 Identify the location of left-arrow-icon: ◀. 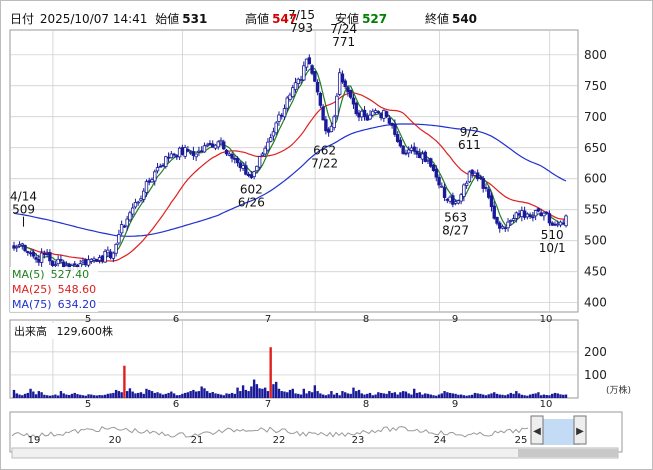
(537, 431).